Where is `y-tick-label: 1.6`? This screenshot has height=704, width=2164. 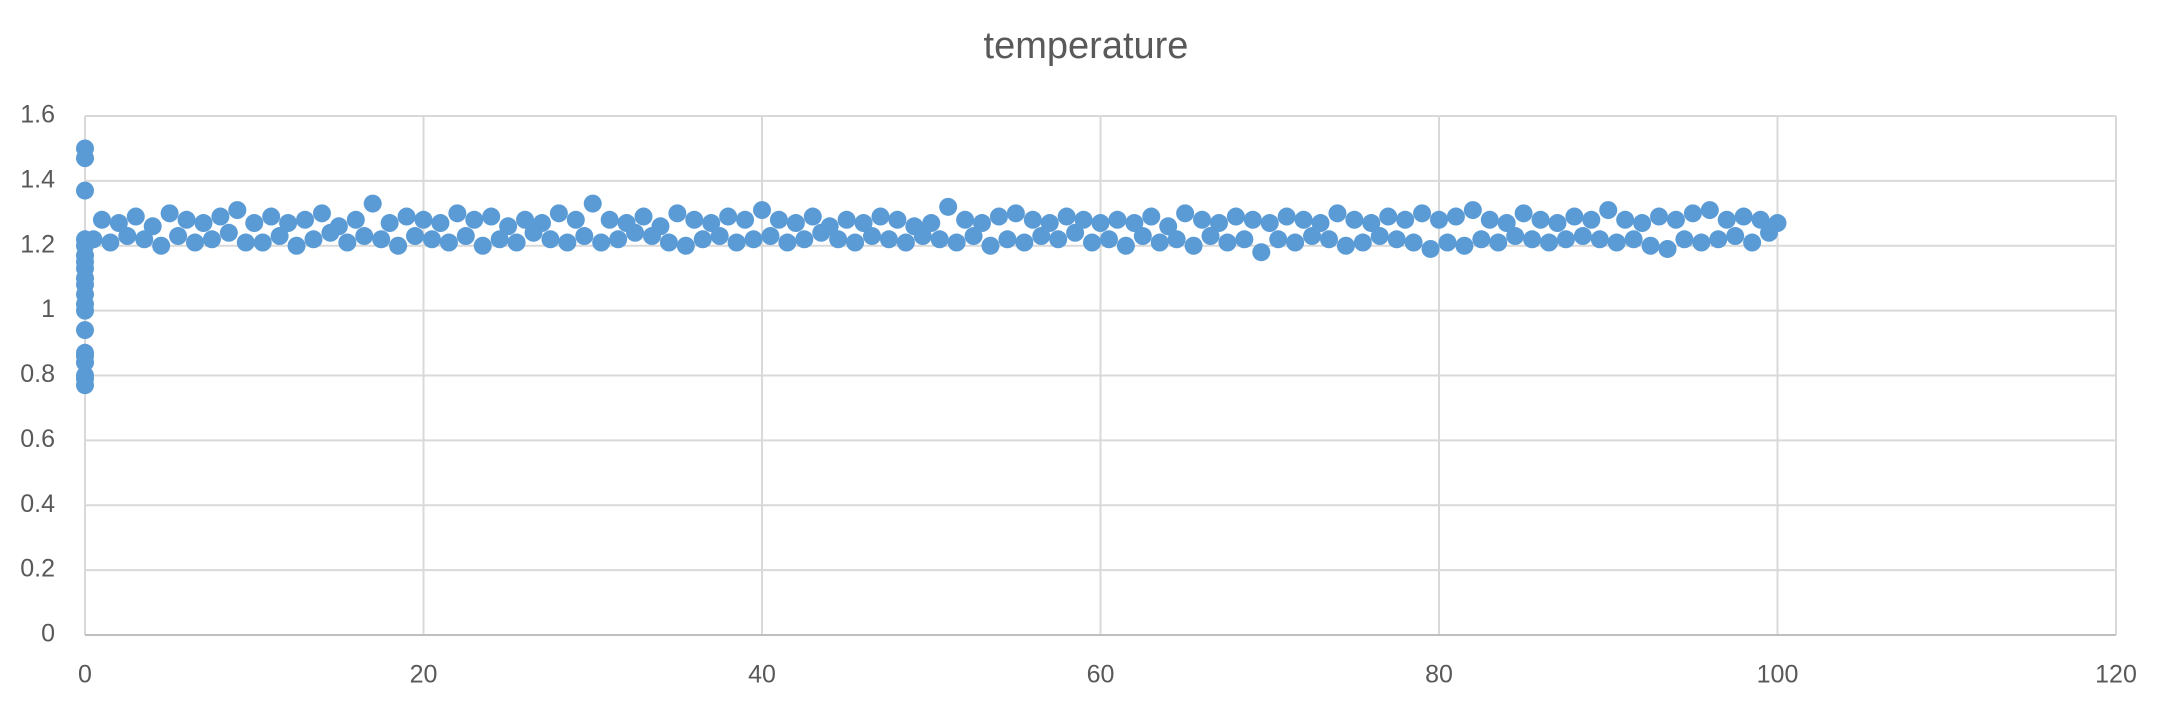 y-tick-label: 1.6 is located at coordinates (37, 115).